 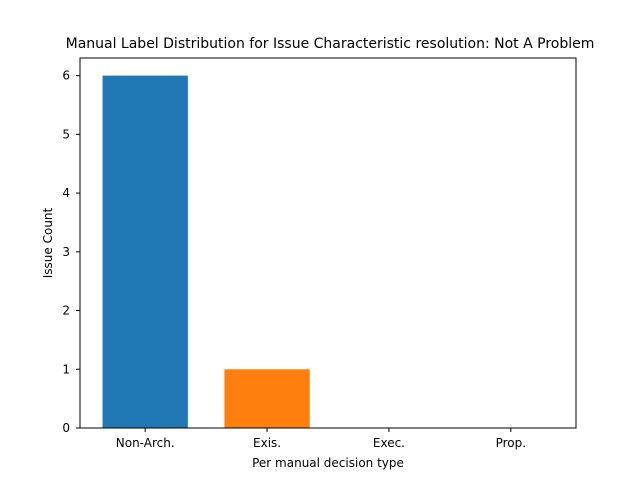 What do you see at coordinates (328, 463) in the screenshot?
I see `x-axis-label: Per manual decision type` at bounding box center [328, 463].